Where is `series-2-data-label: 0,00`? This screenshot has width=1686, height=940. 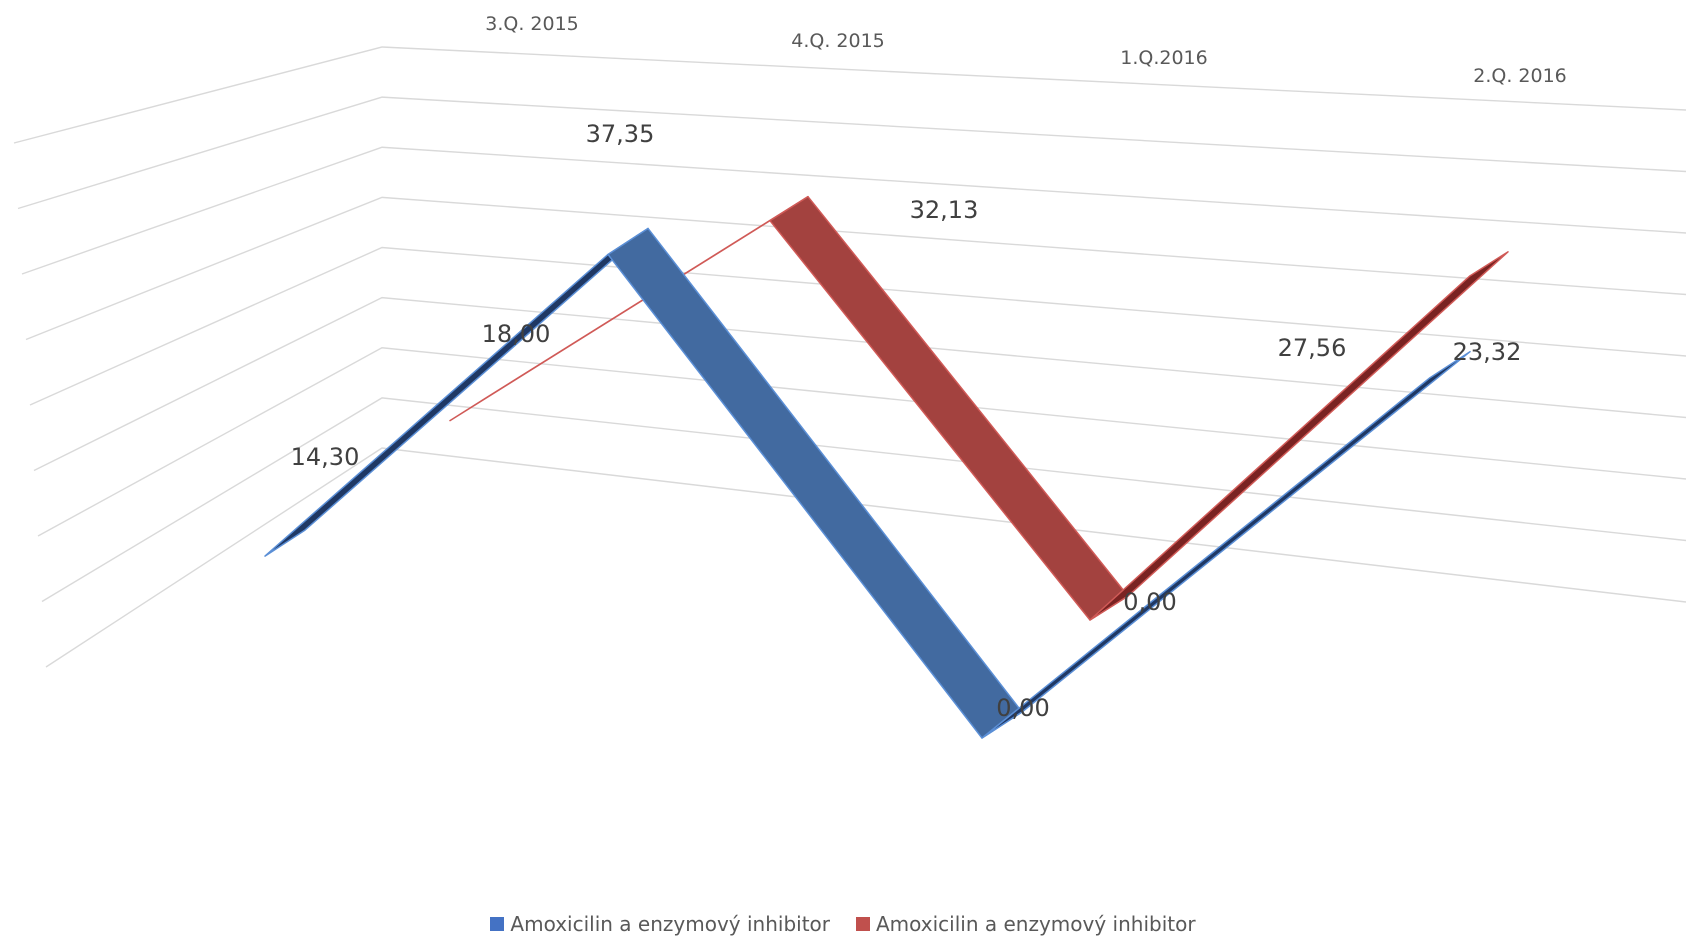
series-2-data-label: 0,00 is located at coordinates (1149, 602).